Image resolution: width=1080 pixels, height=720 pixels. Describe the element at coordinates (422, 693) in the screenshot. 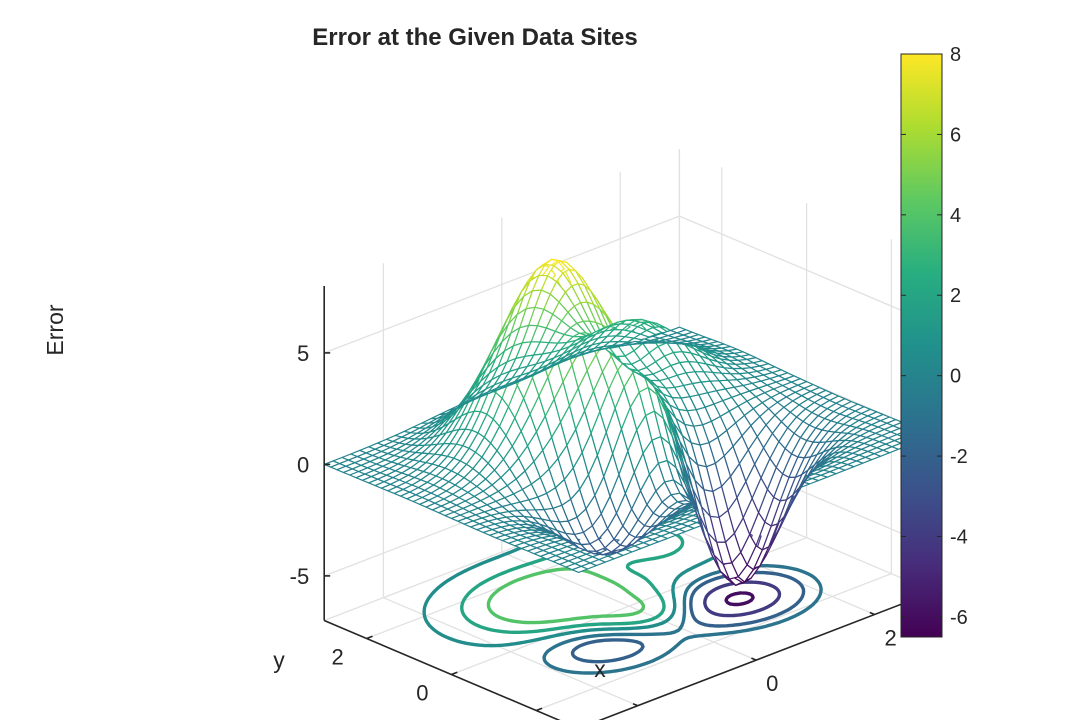

I see `y-tick-label: 0` at that location.